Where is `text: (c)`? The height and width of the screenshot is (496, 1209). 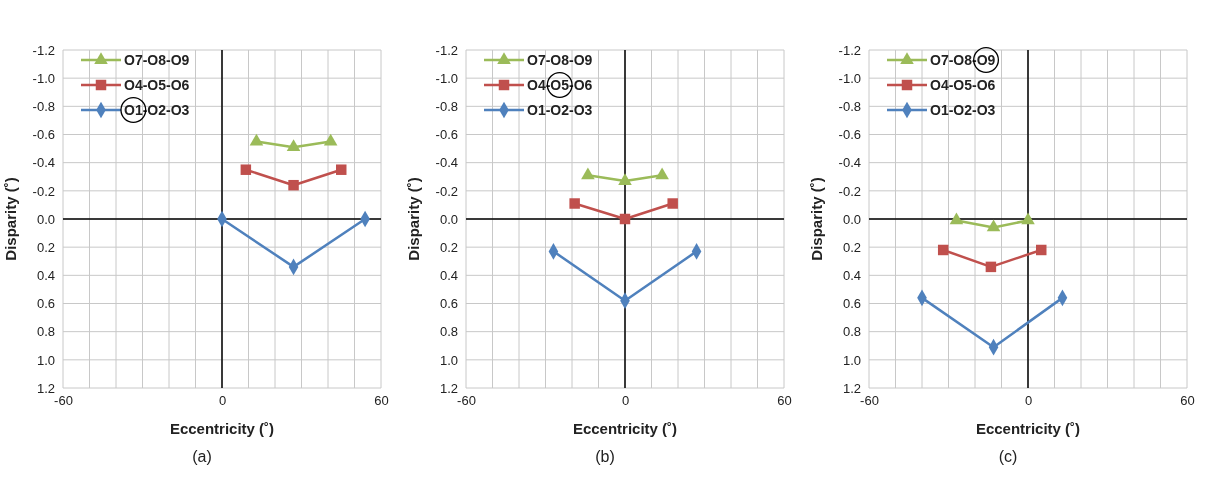 text: (c) is located at coordinates (1008, 456).